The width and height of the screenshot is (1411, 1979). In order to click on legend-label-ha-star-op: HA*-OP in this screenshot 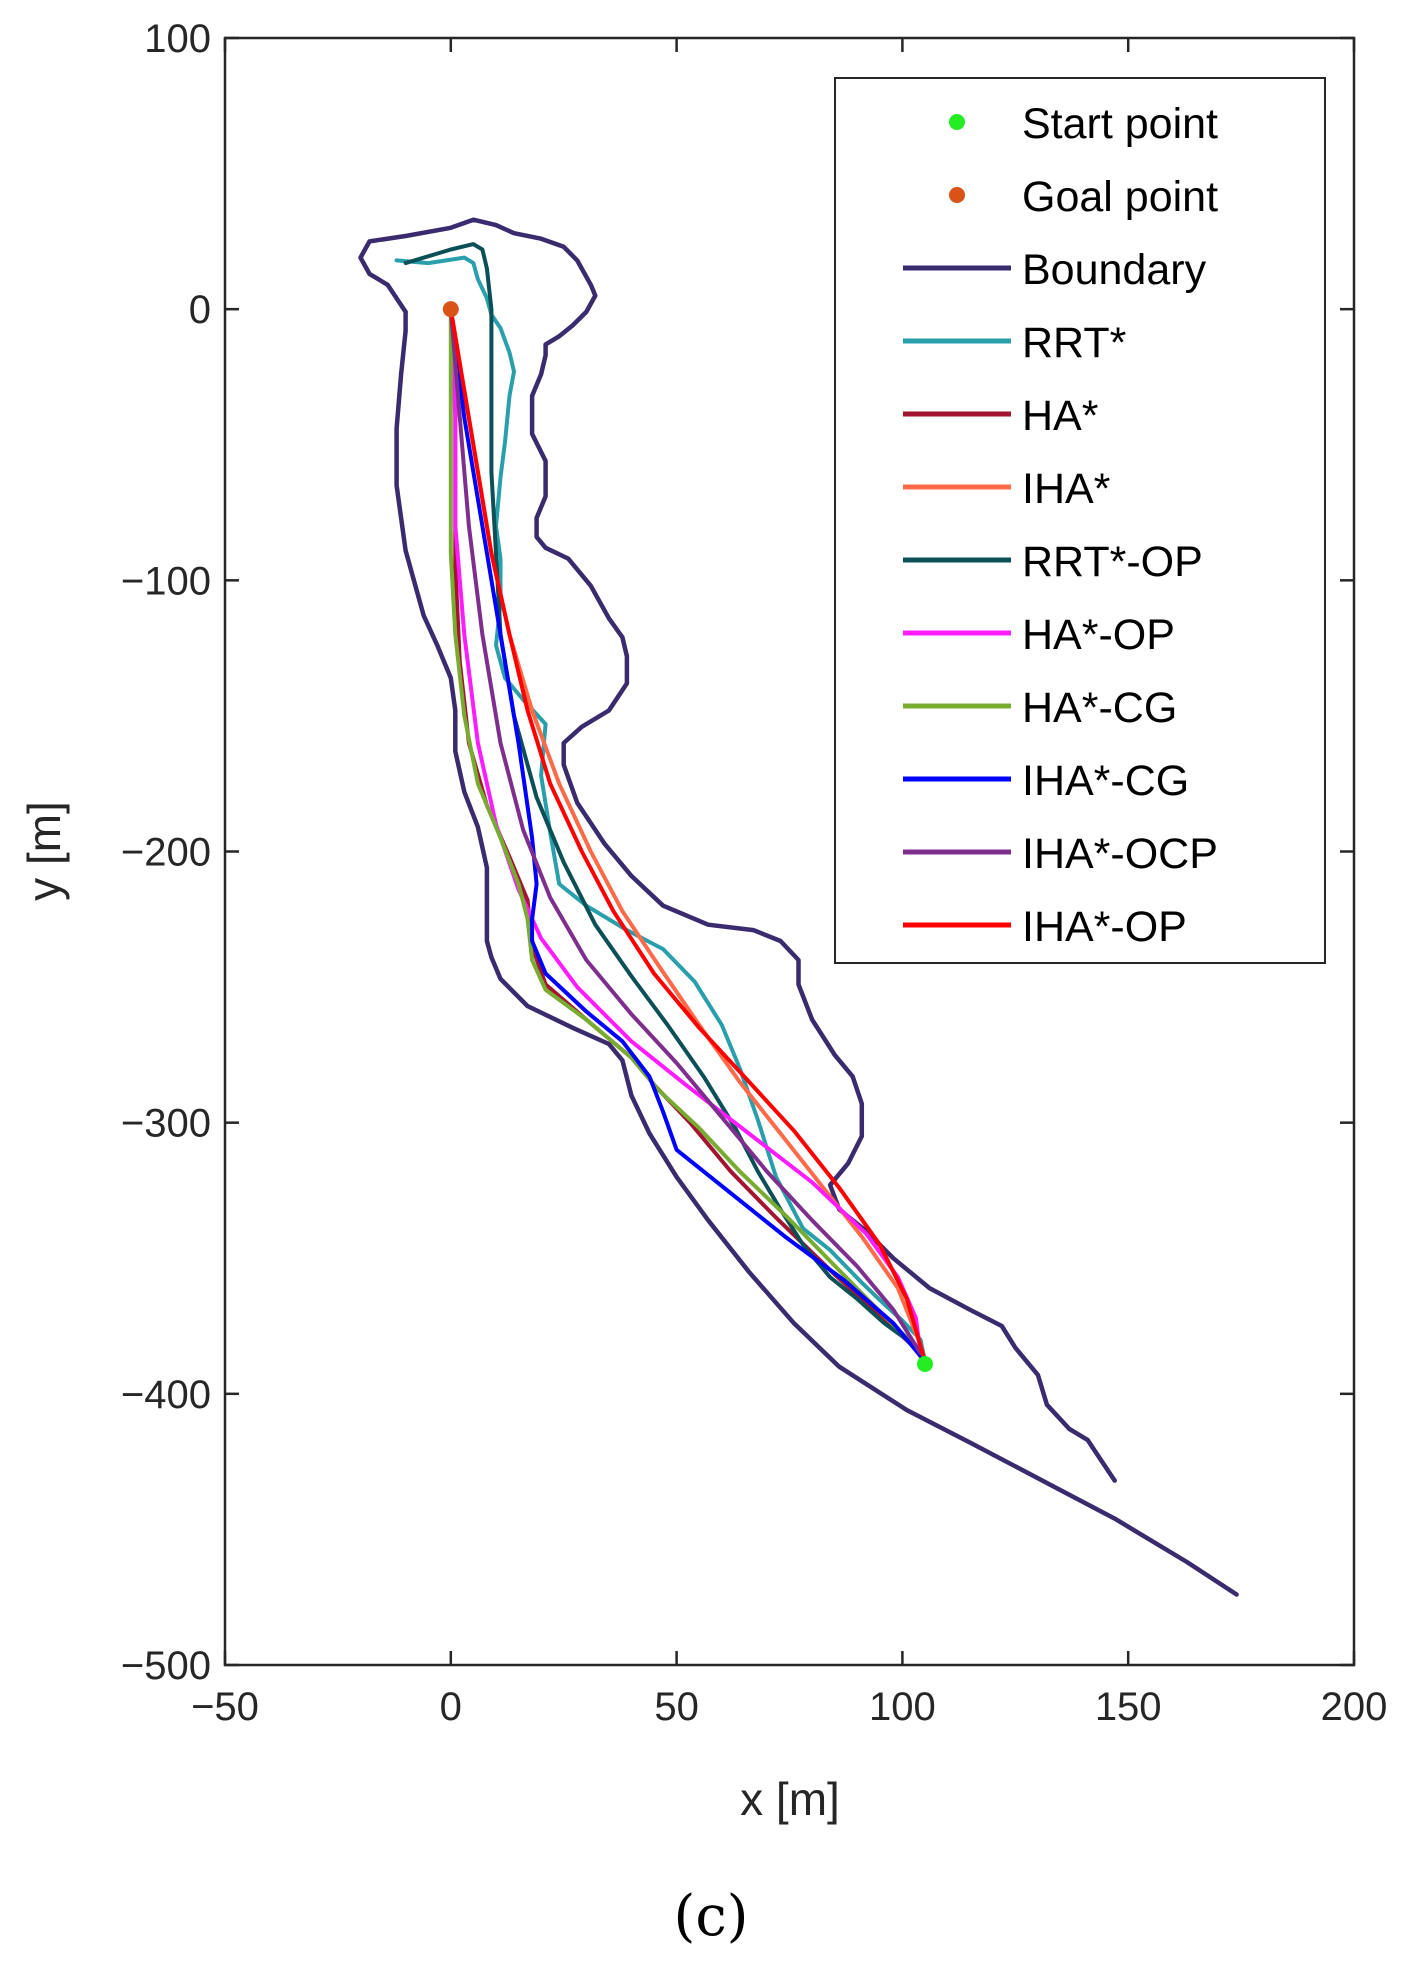, I will do `click(1098, 635)`.